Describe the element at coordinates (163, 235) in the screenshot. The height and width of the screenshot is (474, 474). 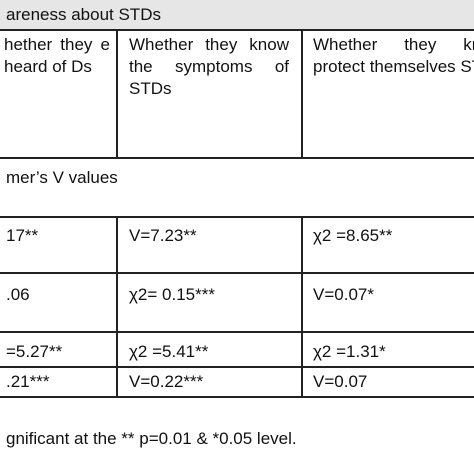
I see `row1-col2: V=7.23**` at that location.